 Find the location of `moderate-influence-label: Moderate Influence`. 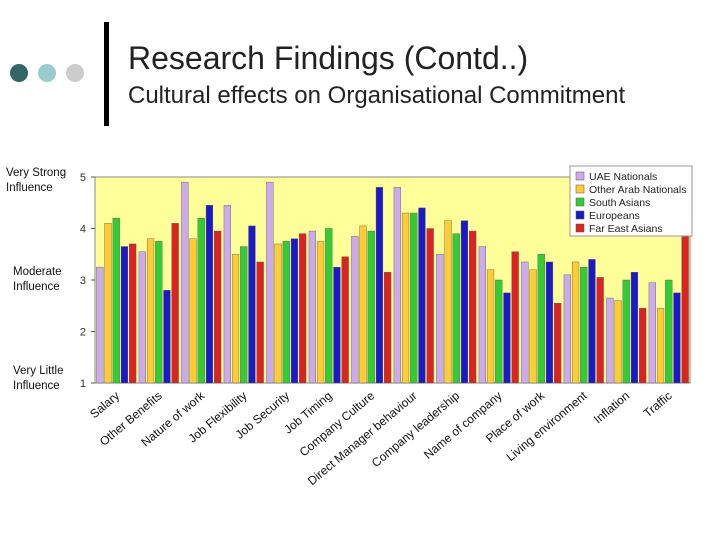

moderate-influence-label: Moderate Influence is located at coordinates (37, 280).